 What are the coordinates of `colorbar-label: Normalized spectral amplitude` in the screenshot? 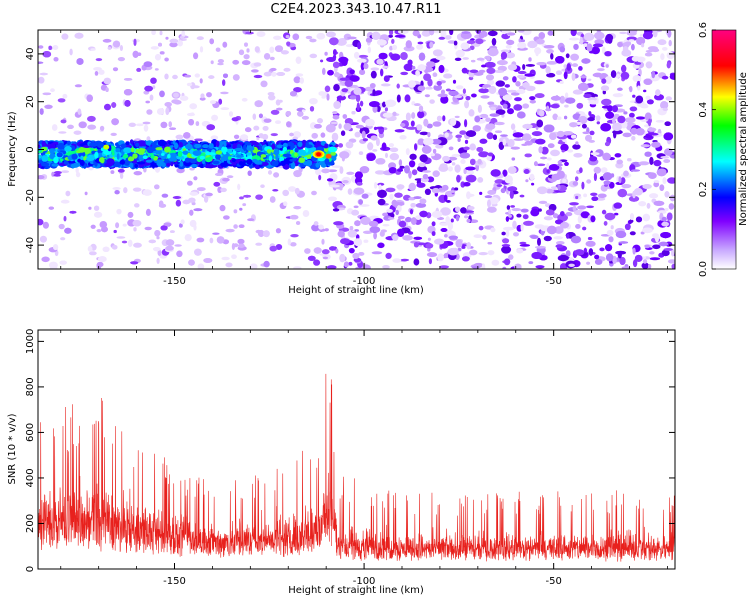 It's located at (743, 149).